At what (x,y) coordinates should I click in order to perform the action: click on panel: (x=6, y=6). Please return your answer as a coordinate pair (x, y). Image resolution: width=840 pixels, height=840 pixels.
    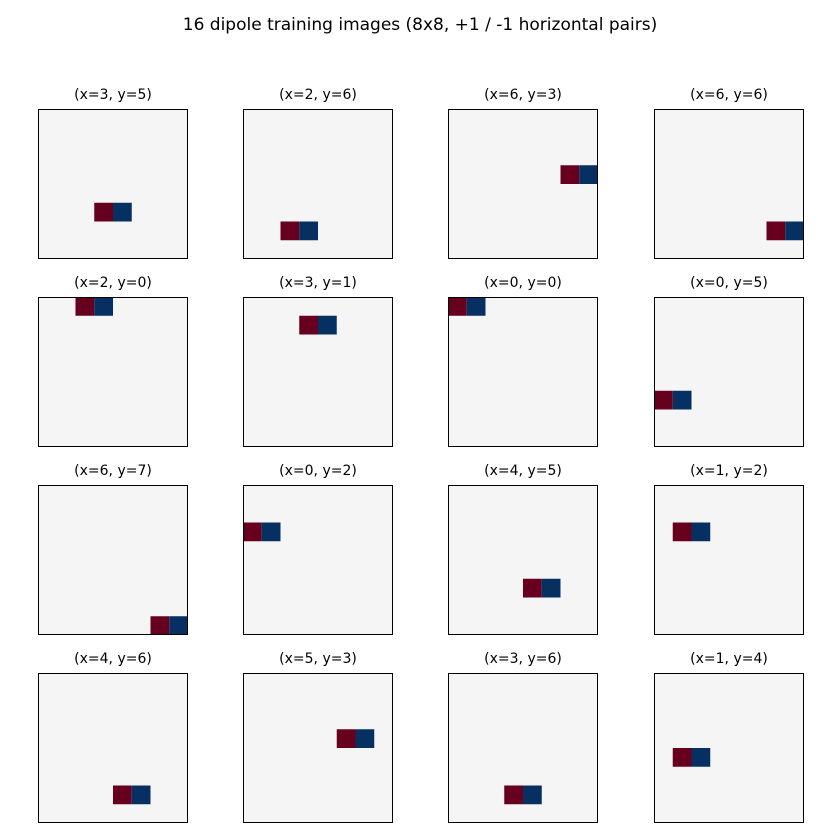
    Looking at the image, I should click on (729, 173).